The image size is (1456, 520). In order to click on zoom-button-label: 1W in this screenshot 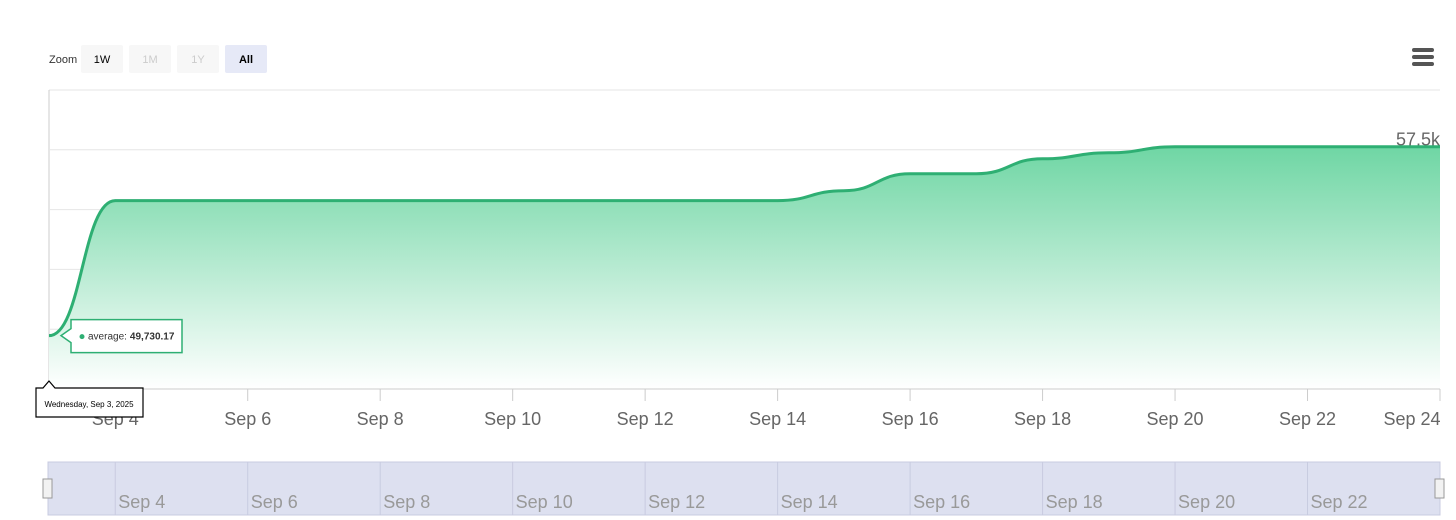, I will do `click(102, 60)`.